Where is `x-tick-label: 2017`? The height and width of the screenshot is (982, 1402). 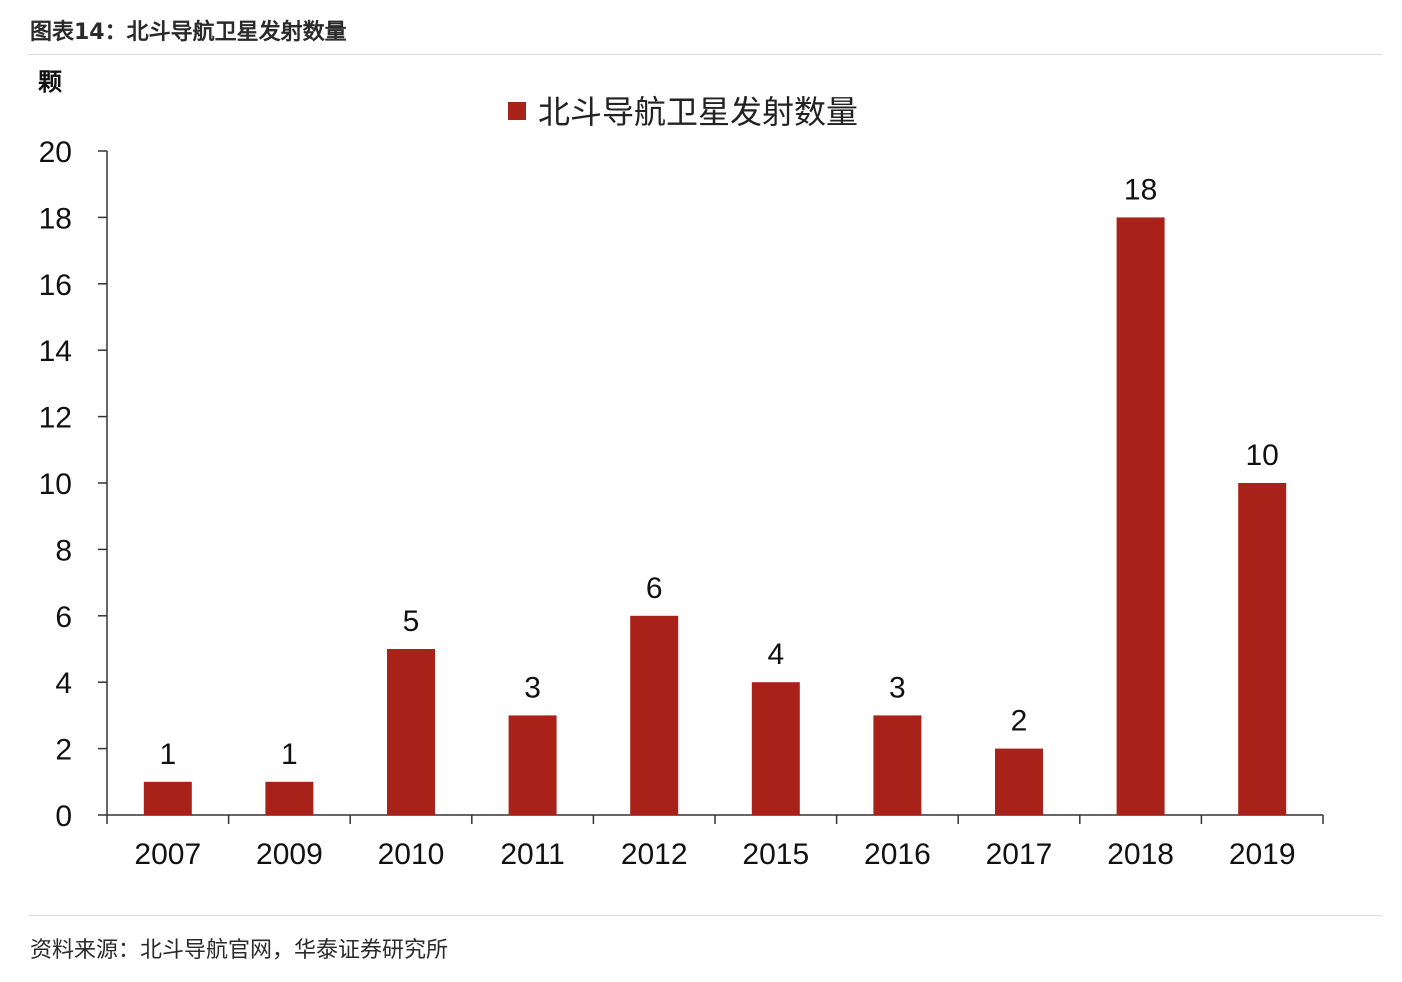 x-tick-label: 2017 is located at coordinates (1019, 854).